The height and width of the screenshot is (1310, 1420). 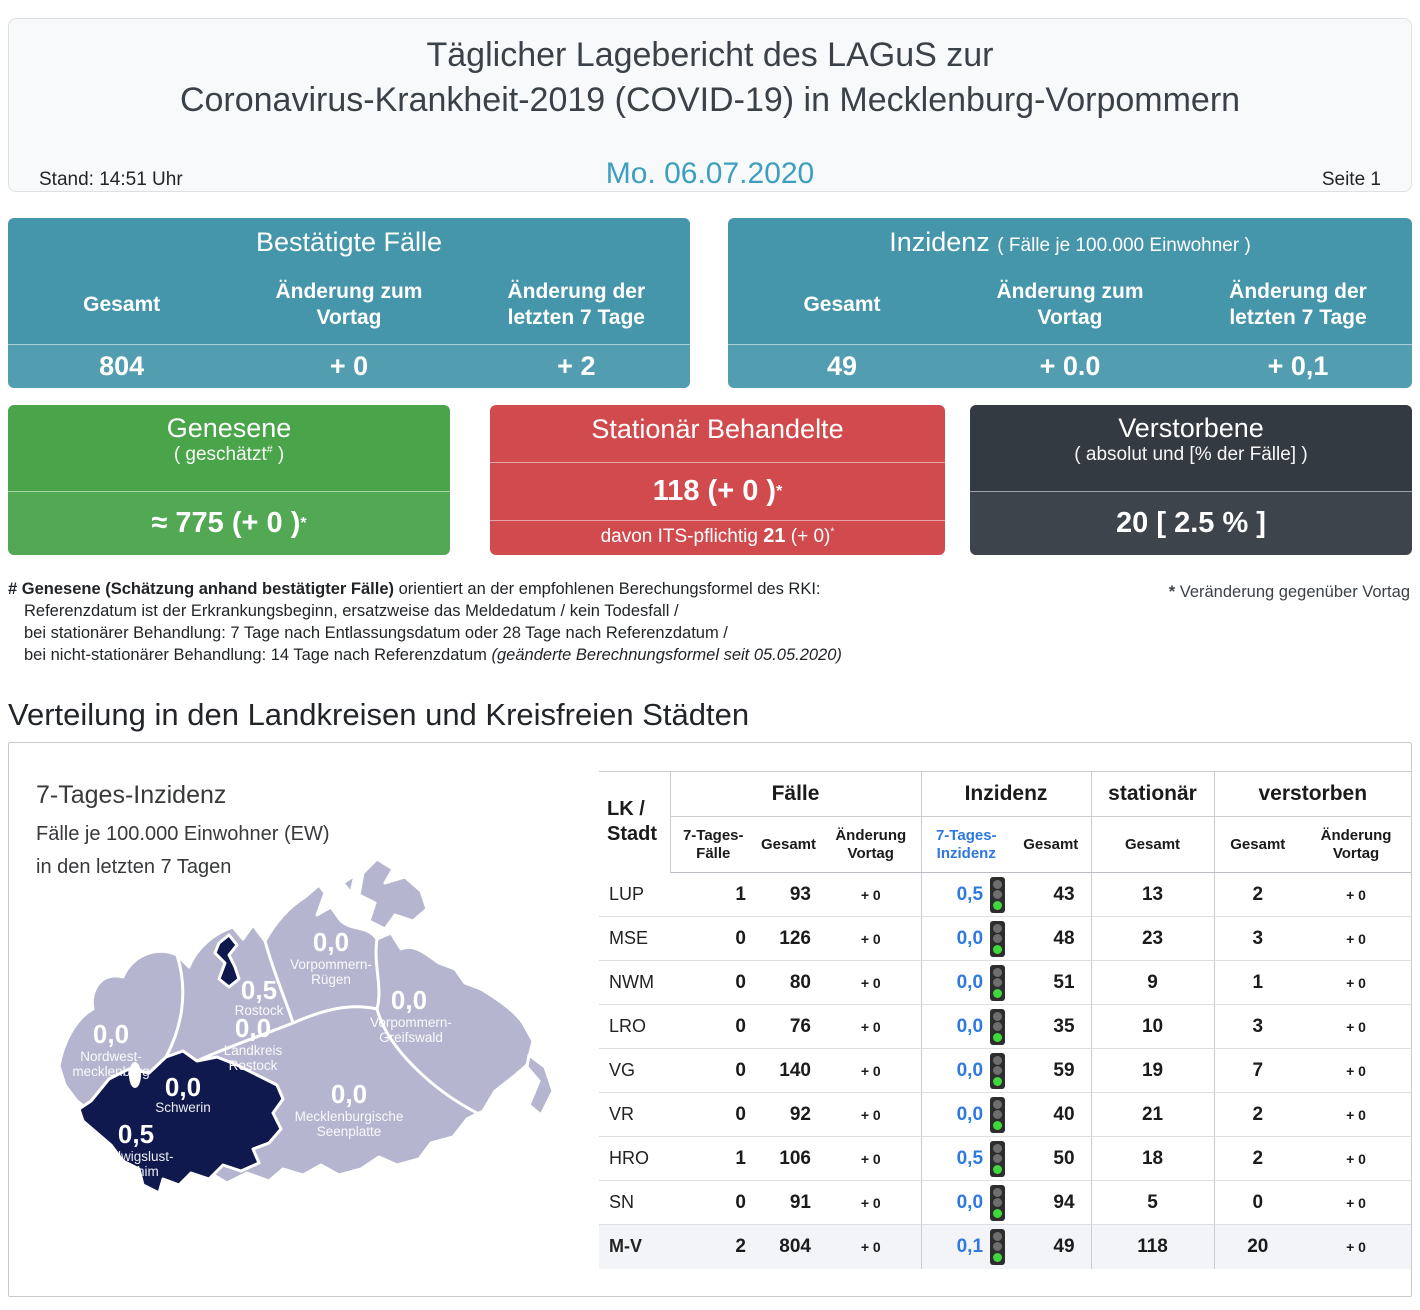 What do you see at coordinates (939, 242) in the screenshot?
I see `incidence-title-text: Inzidenz` at bounding box center [939, 242].